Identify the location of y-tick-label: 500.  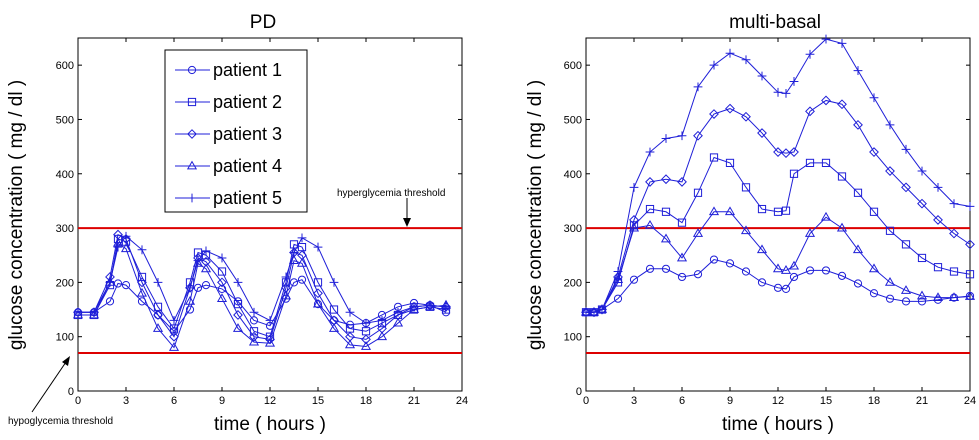
(65, 120).